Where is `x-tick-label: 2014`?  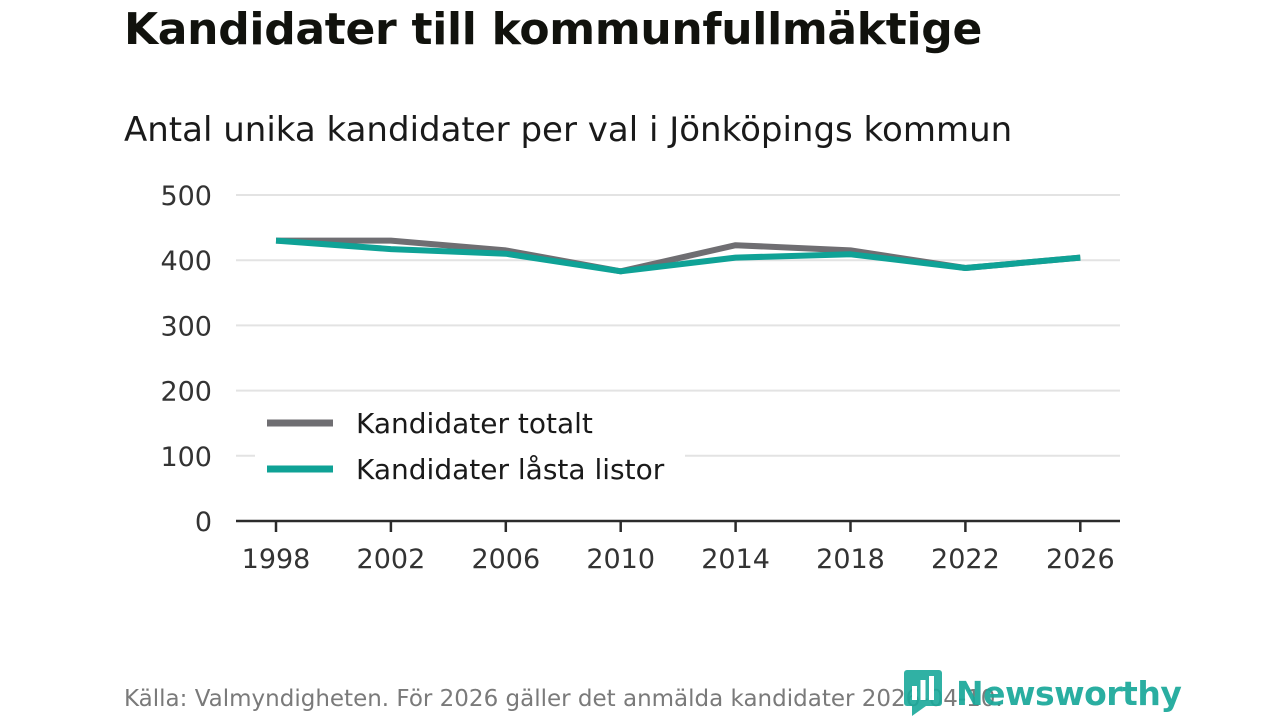
x-tick-label: 2014 is located at coordinates (735, 559).